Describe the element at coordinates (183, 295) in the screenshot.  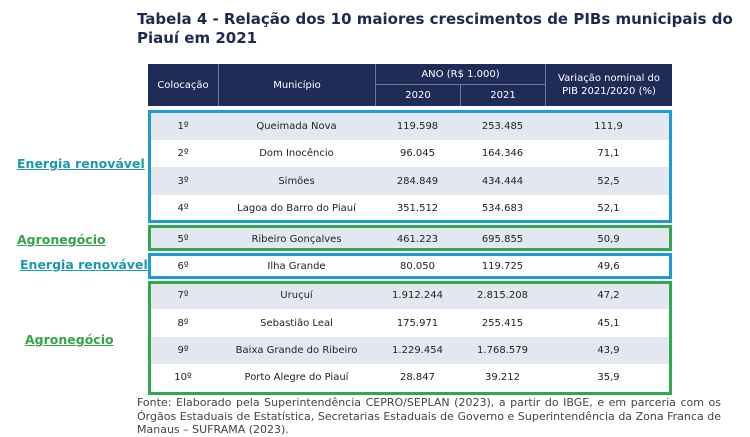
I see `table-cell: 7º` at that location.